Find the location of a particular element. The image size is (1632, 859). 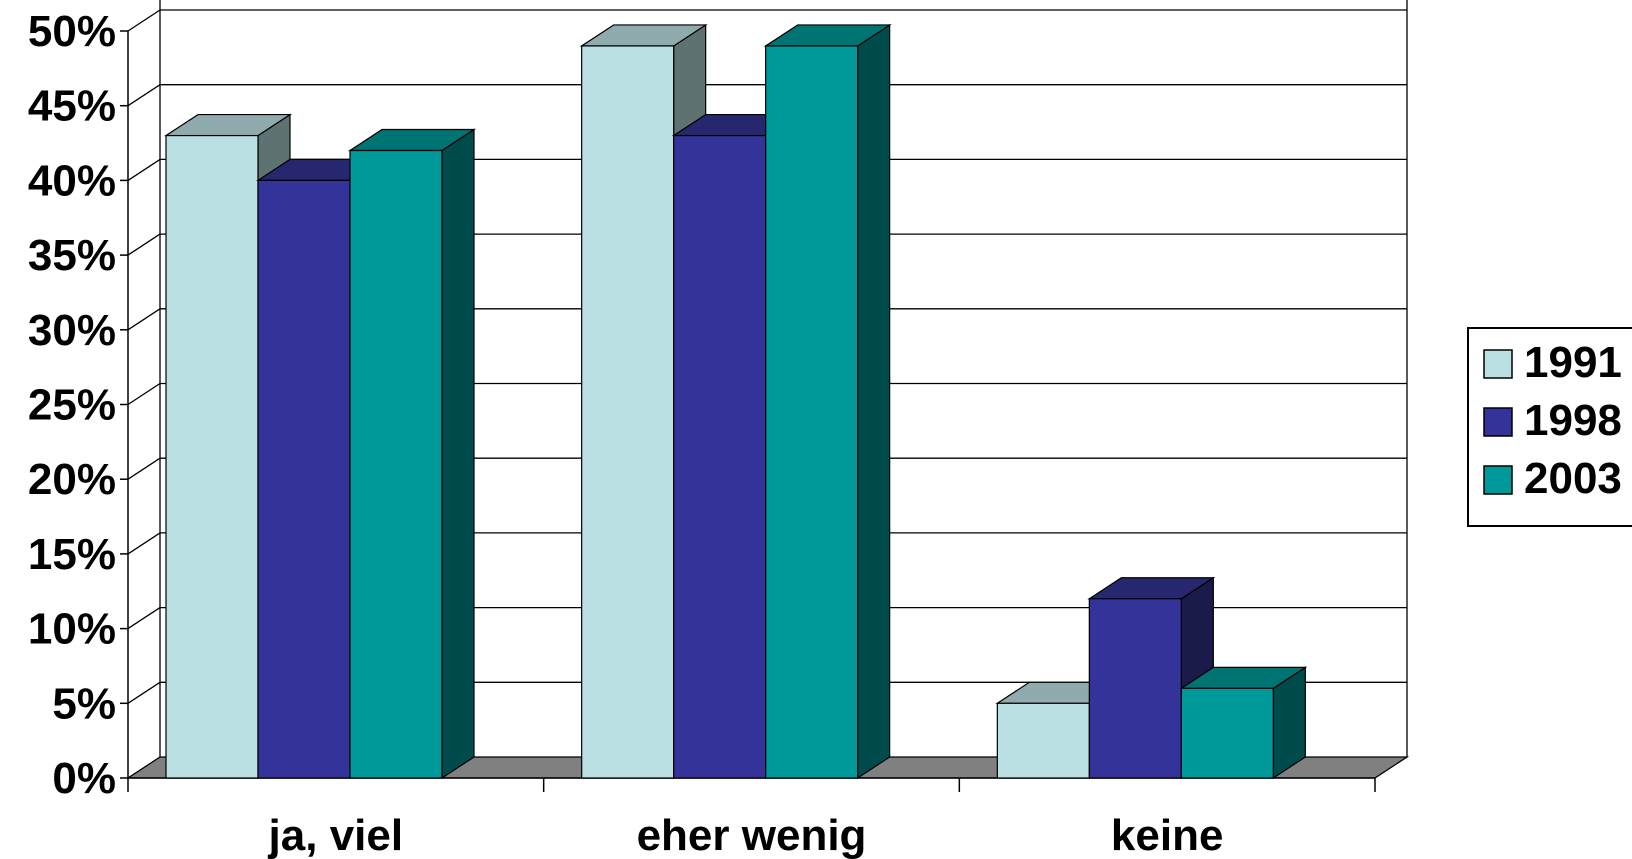

legend-item: 1991 is located at coordinates (1552, 362).